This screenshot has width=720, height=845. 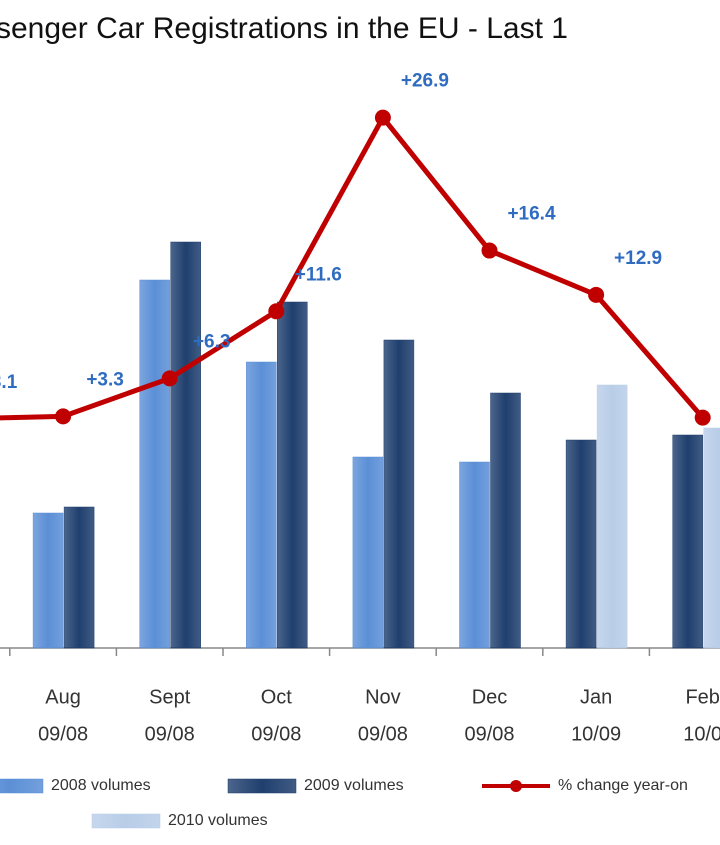 What do you see at coordinates (596, 697) in the screenshot?
I see `x-tick-label: Jan` at bounding box center [596, 697].